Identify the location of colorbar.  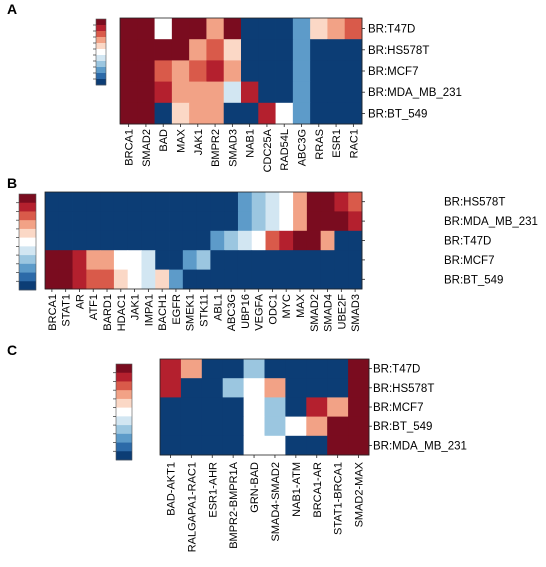
(100, 52).